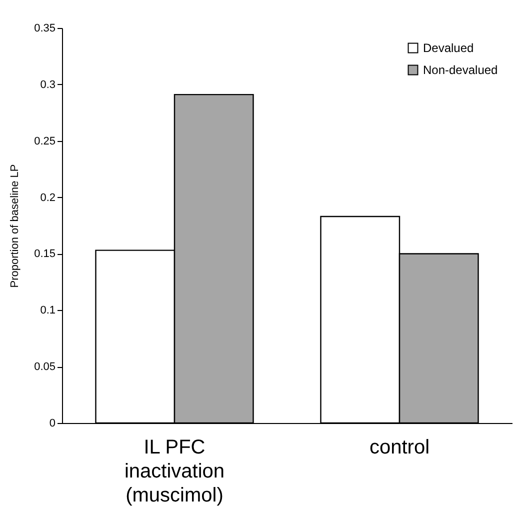  I want to click on y-tick-label: 0.15, so click(45, 254).